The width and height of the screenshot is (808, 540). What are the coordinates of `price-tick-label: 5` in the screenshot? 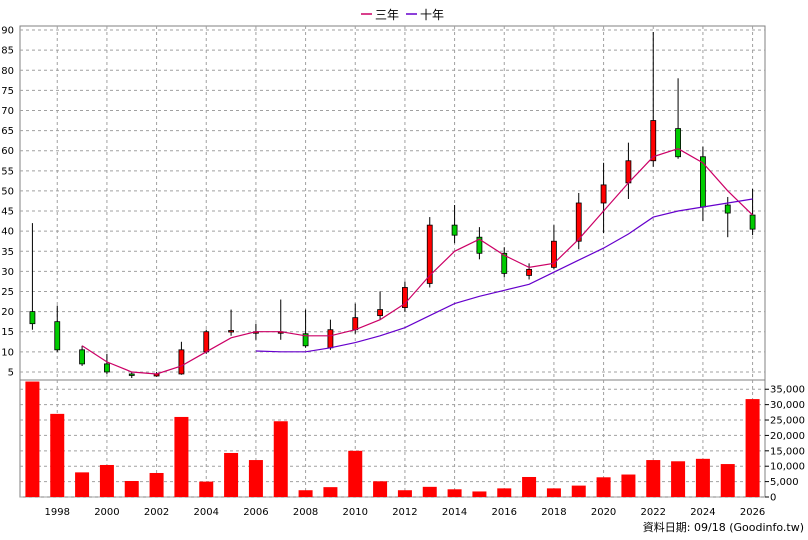 It's located at (11, 372).